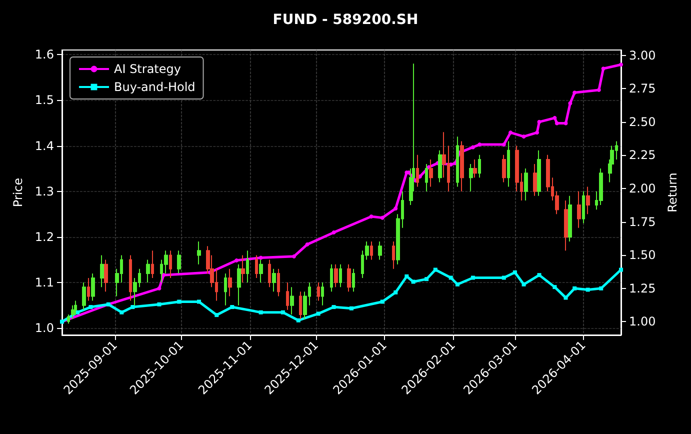 This screenshot has height=434, width=691. Describe the element at coordinates (44, 328) in the screenshot. I see `y-tick-label: 1.0` at that location.